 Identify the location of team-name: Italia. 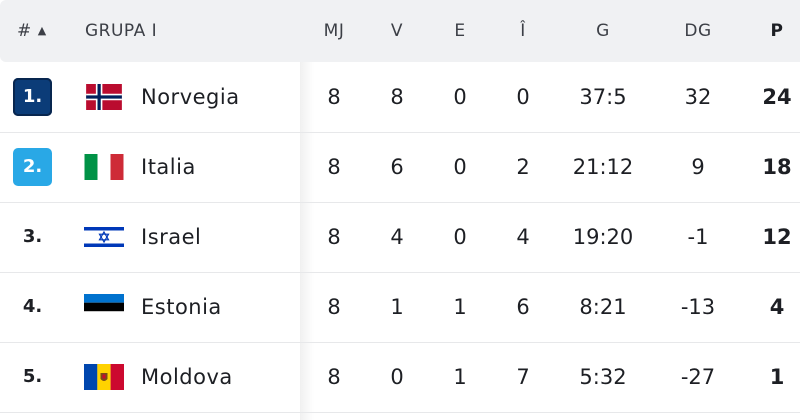
(168, 167).